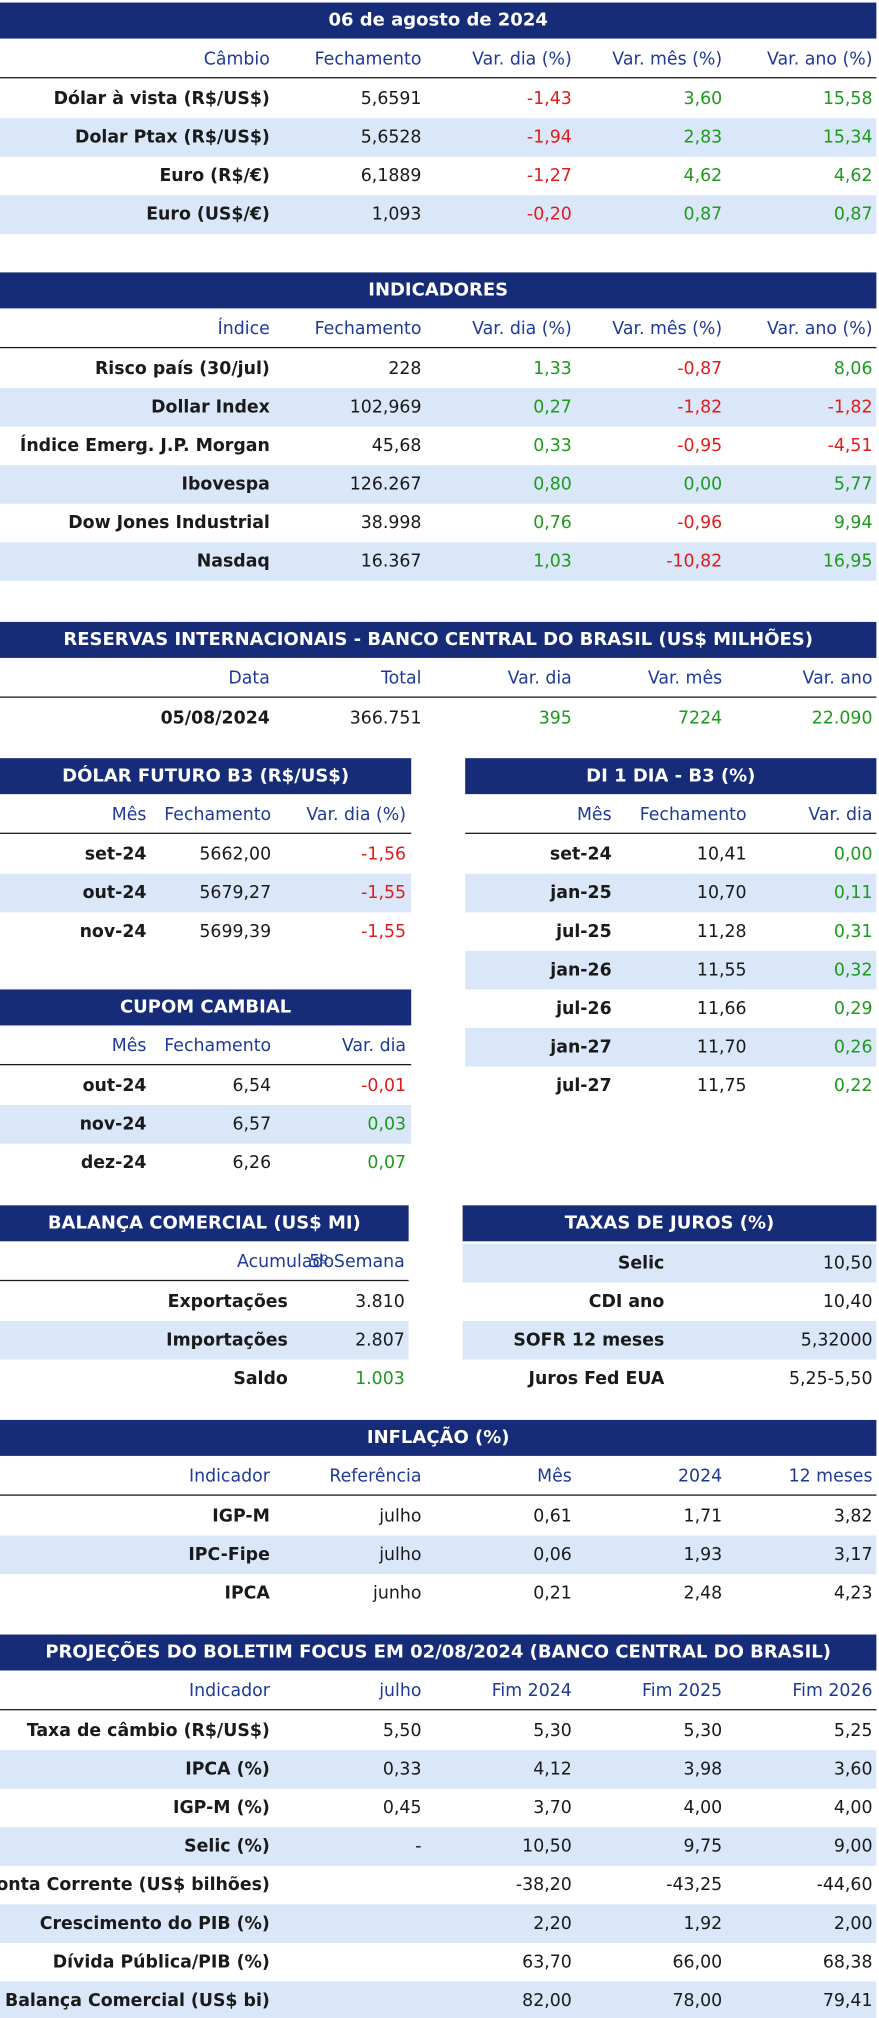 The width and height of the screenshot is (879, 2018). Describe the element at coordinates (384, 854) in the screenshot. I see `cell-value: -1,56` at that location.